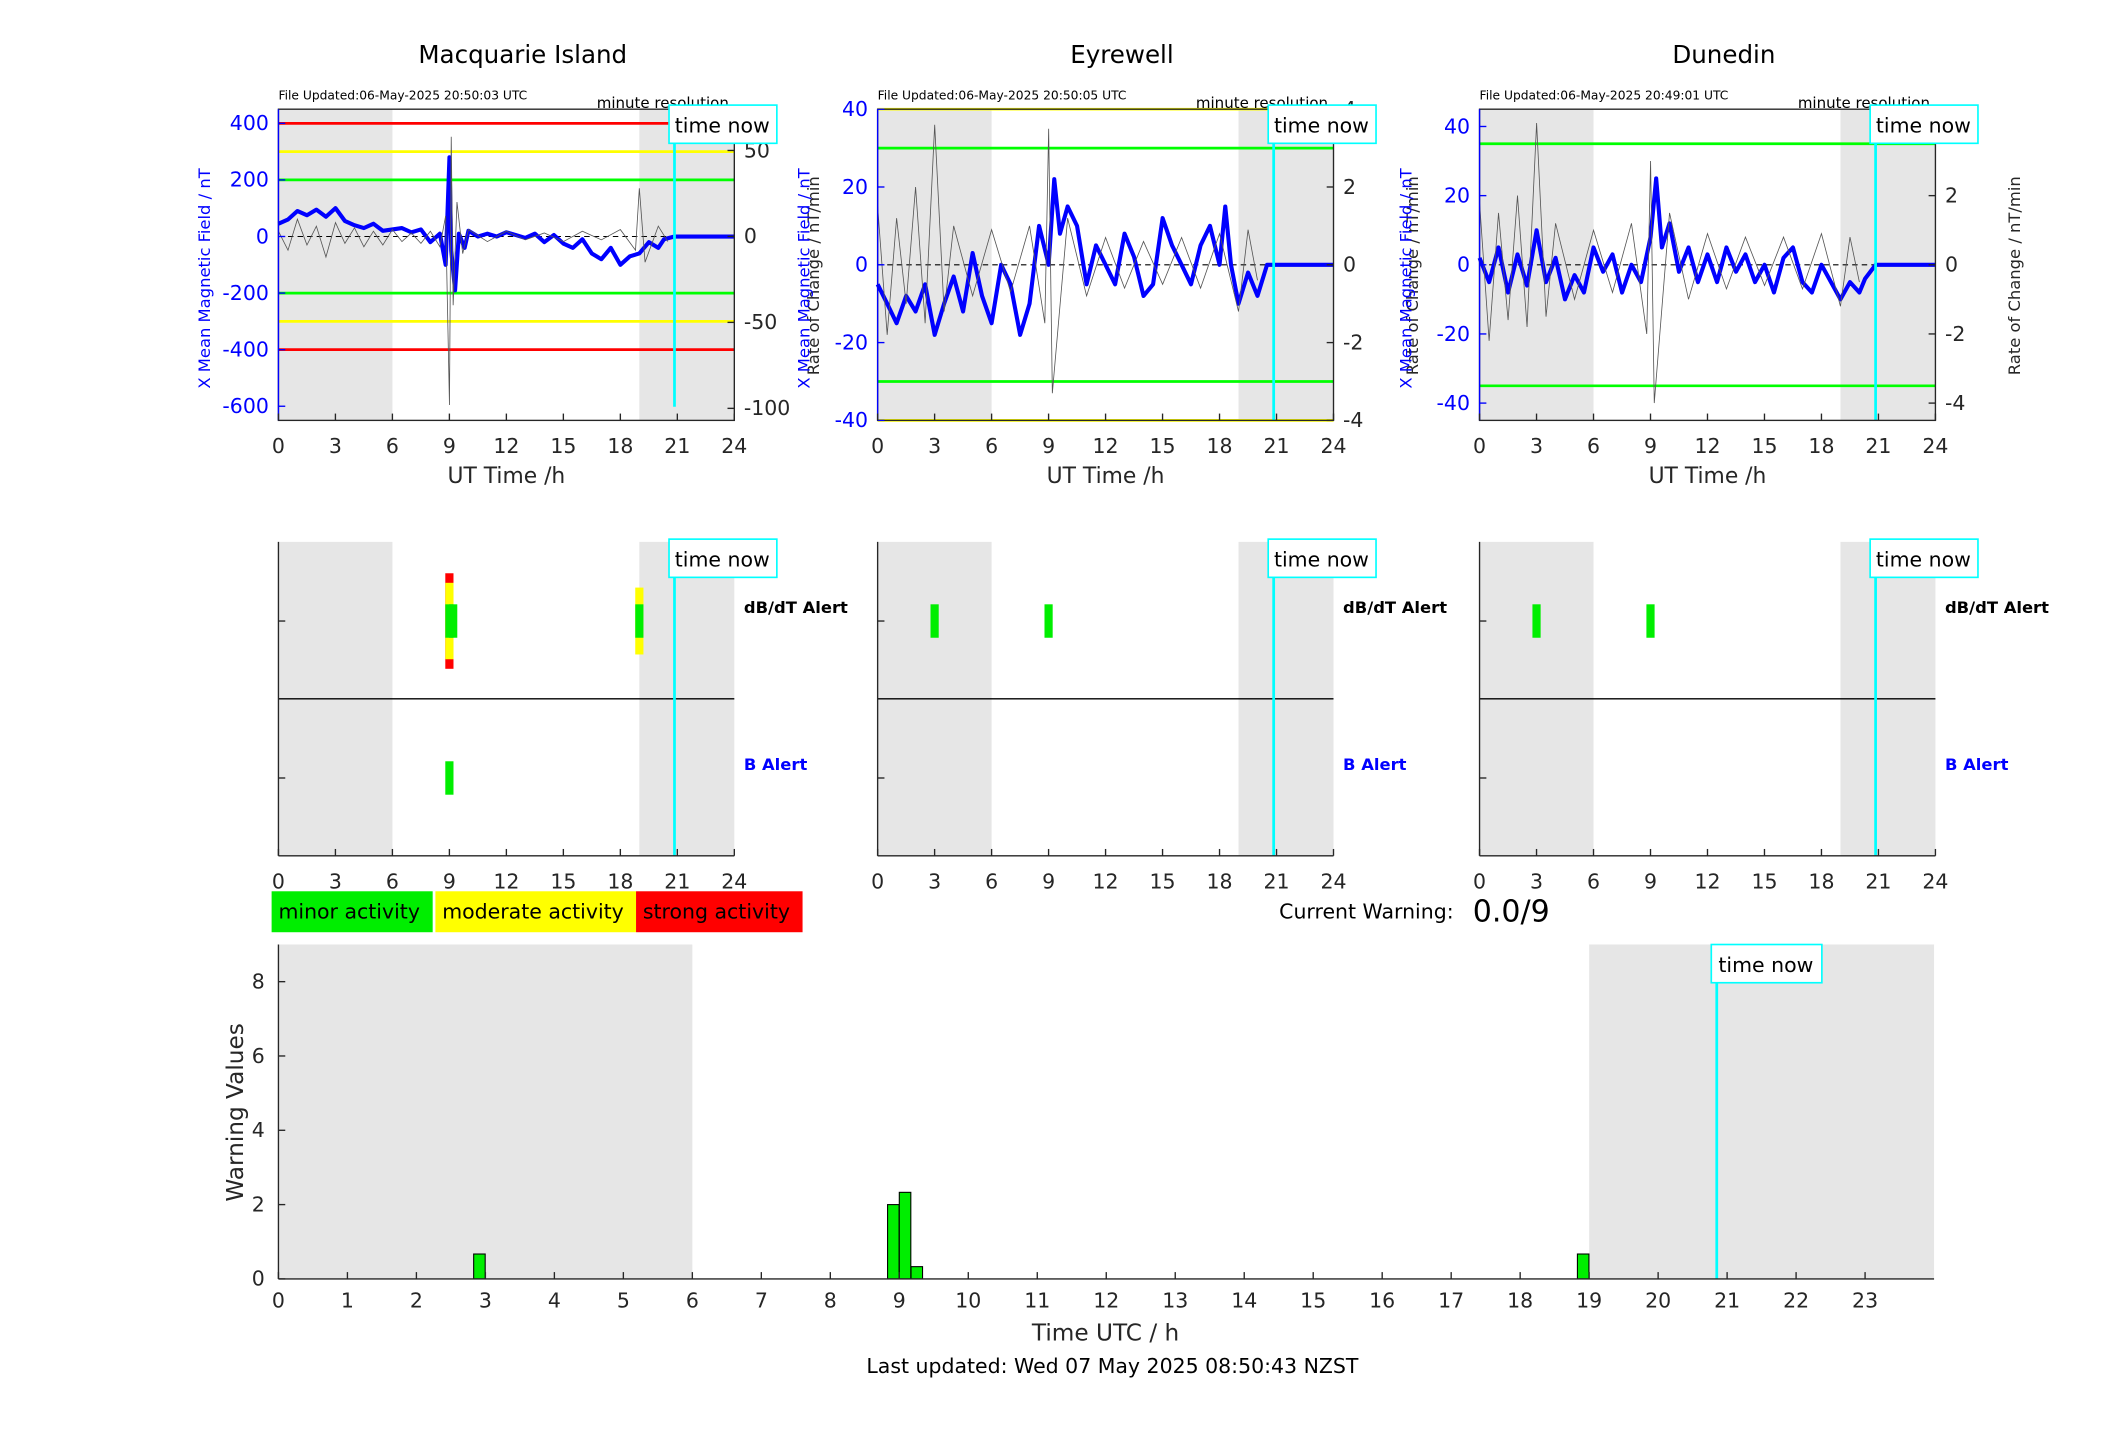 The width and height of the screenshot is (2117, 1443). What do you see at coordinates (258, 1130) in the screenshot?
I see `y-tick-label: 4` at bounding box center [258, 1130].